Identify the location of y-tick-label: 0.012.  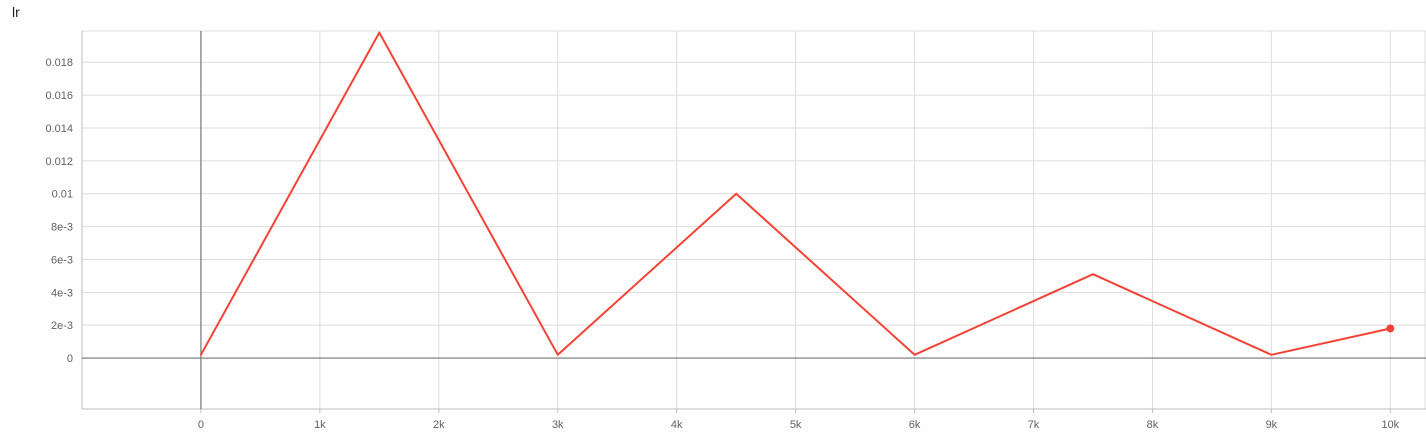
(59, 162).